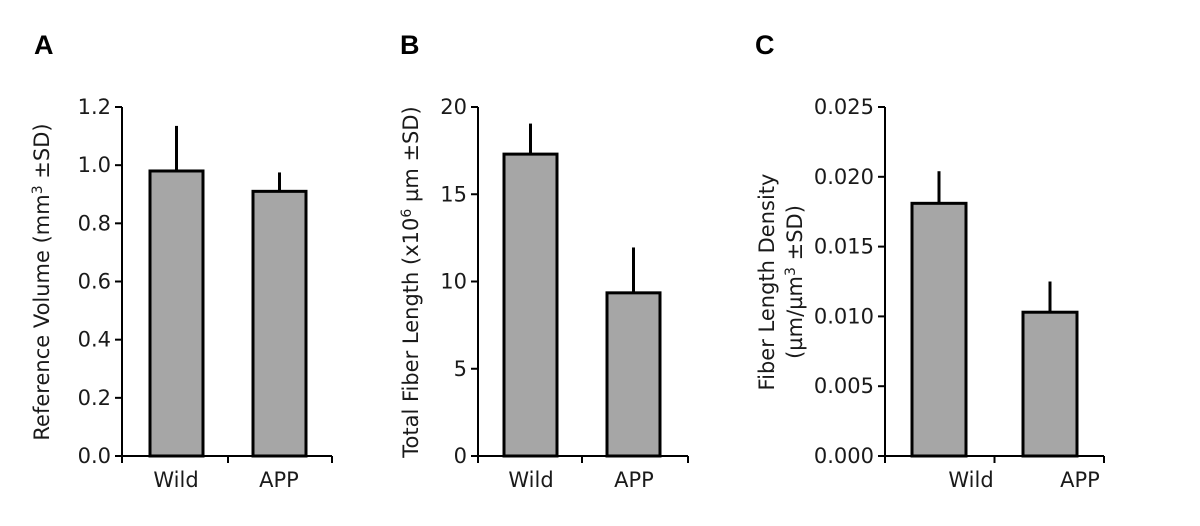 This screenshot has width=1200, height=526. Describe the element at coordinates (94, 340) in the screenshot. I see `y-tick-label: 0.4` at that location.